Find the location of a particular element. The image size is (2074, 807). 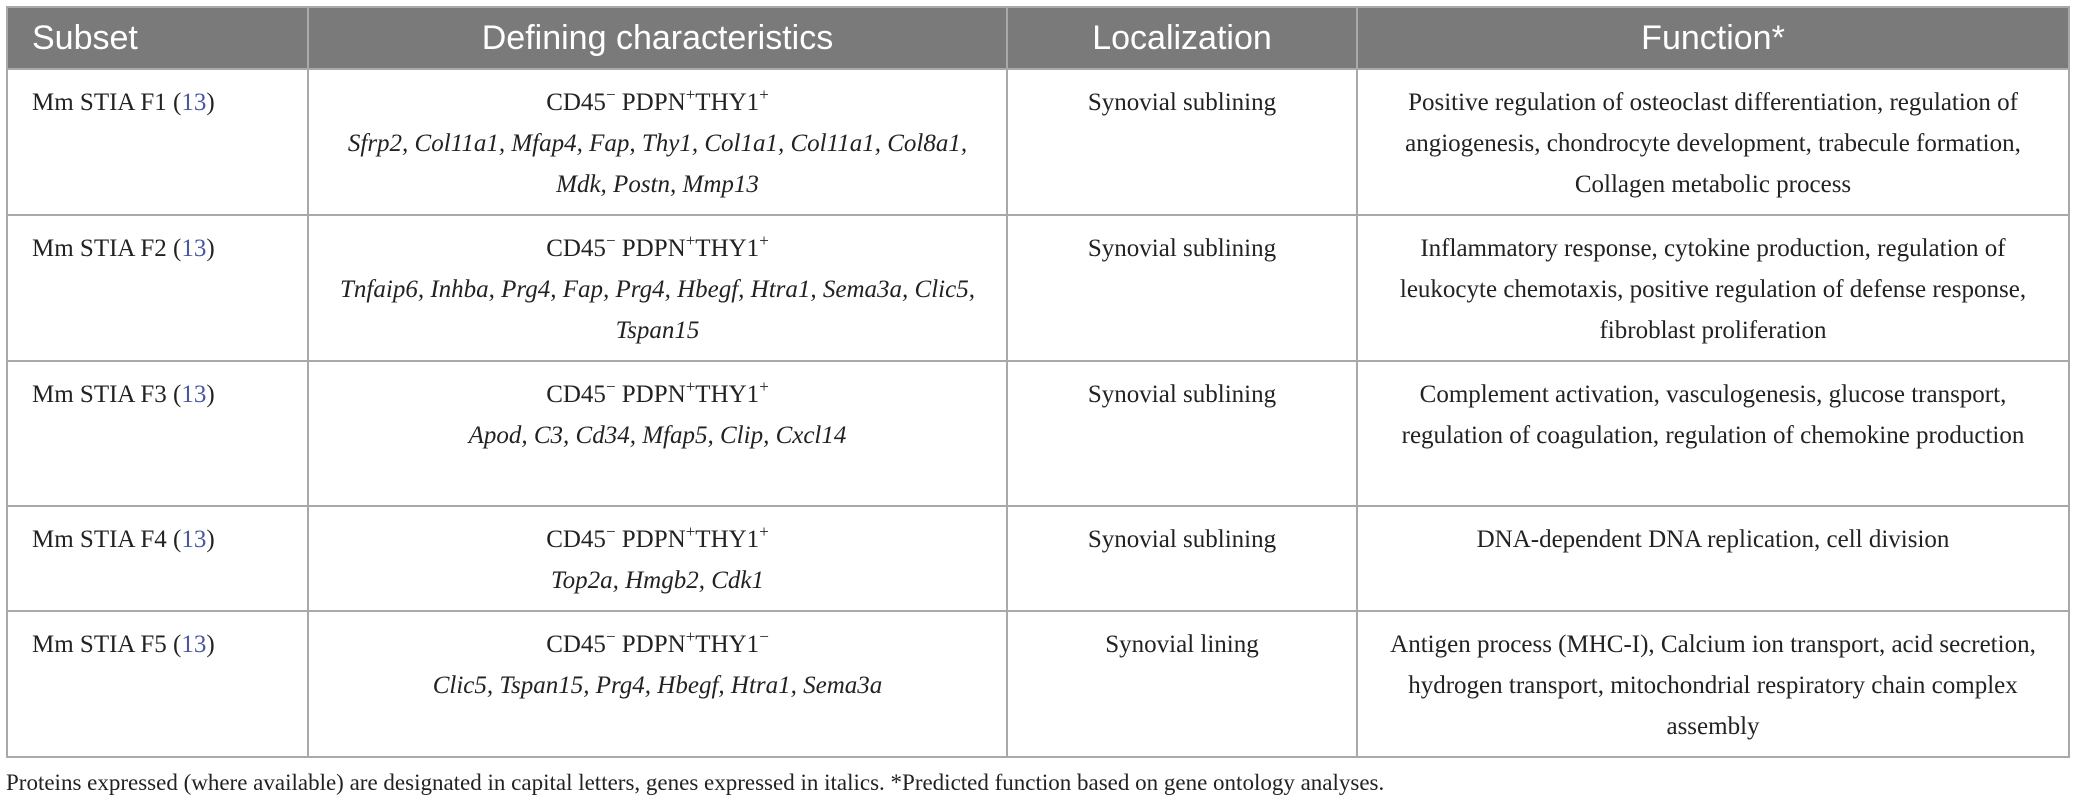

header-subset: Subset is located at coordinates (157, 38).